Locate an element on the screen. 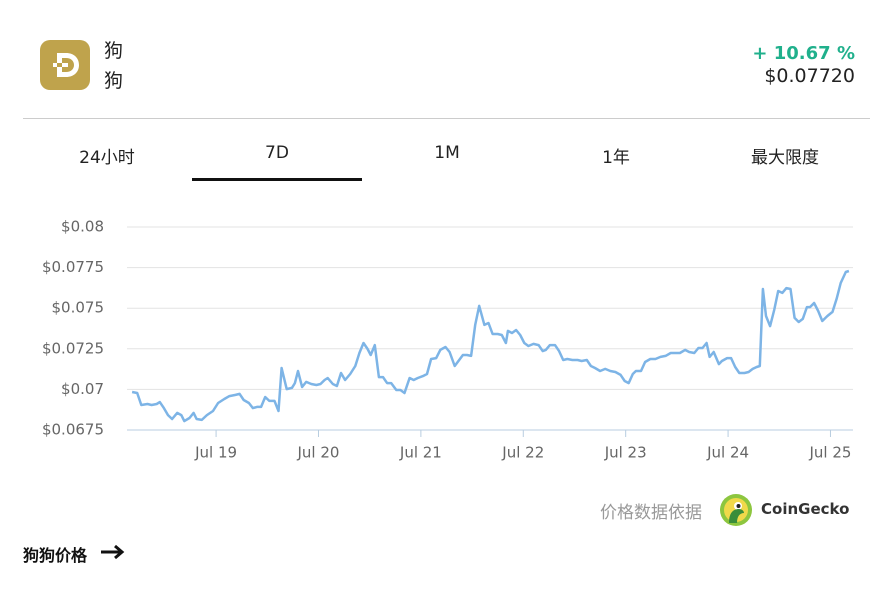 The image size is (879, 600). tab: 1年 is located at coordinates (616, 158).